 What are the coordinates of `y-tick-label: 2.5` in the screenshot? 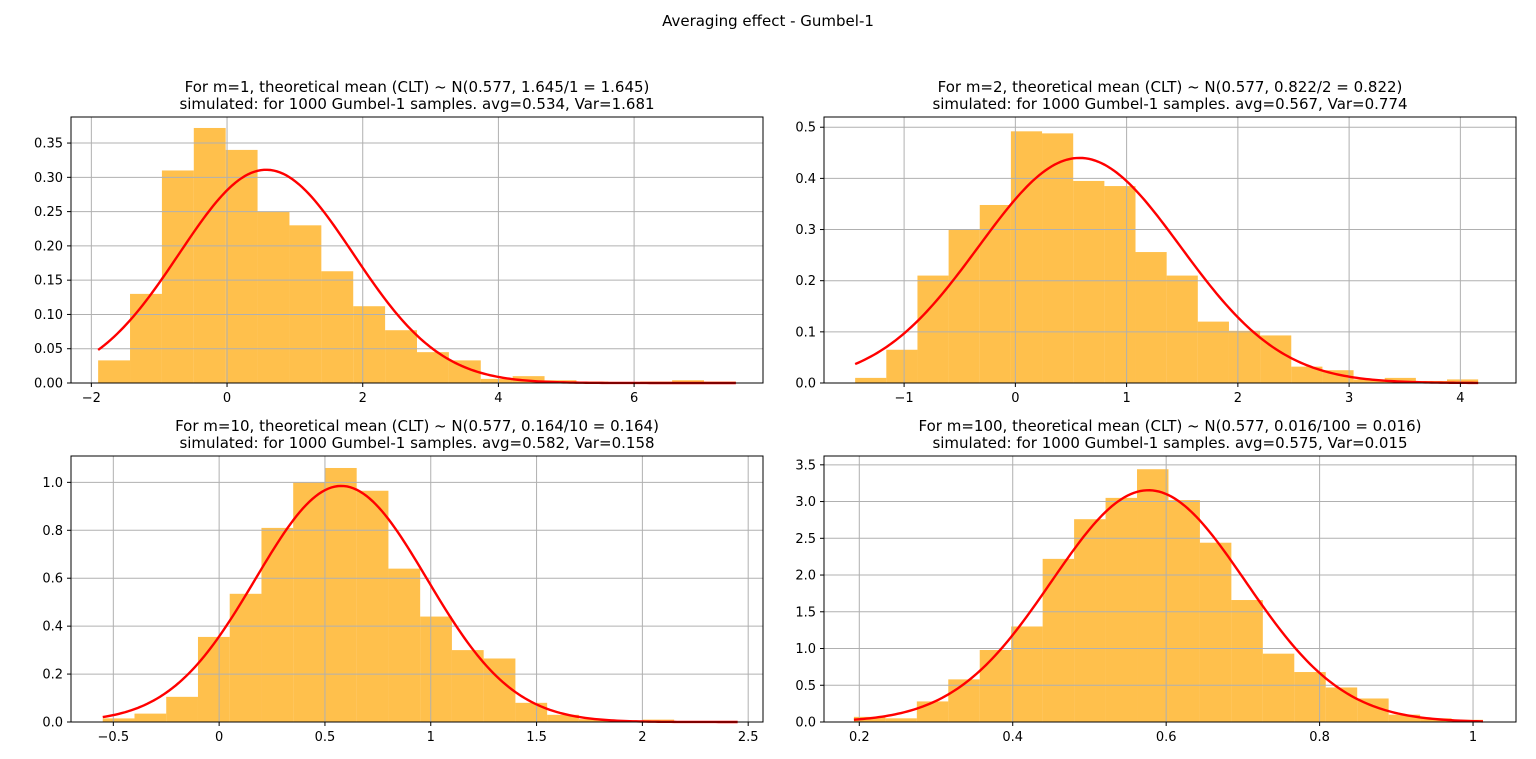 It's located at (805, 539).